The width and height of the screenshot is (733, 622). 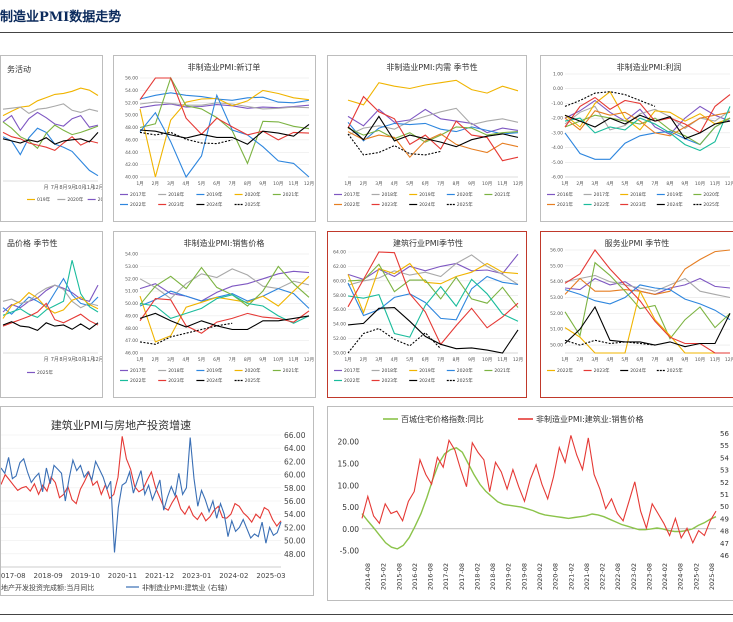 What do you see at coordinates (350, 507) in the screenshot?
I see `y-tick-label: 5.00` at bounding box center [350, 507].